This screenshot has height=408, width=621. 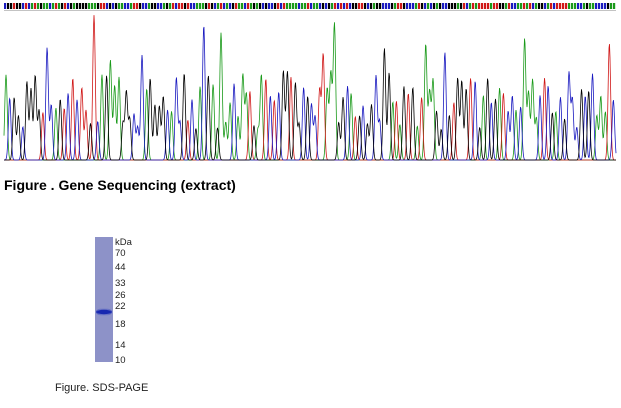 I want to click on marker-label: 18, so click(x=120, y=324).